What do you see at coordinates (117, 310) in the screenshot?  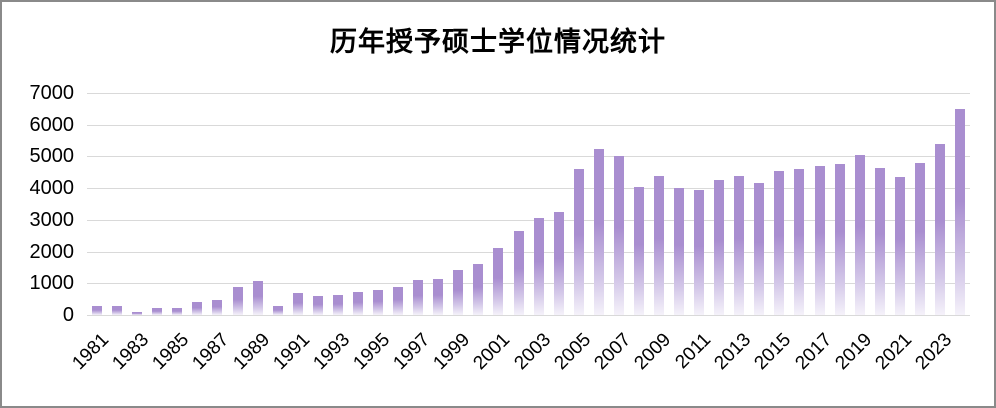 I see `bar-1982` at bounding box center [117, 310].